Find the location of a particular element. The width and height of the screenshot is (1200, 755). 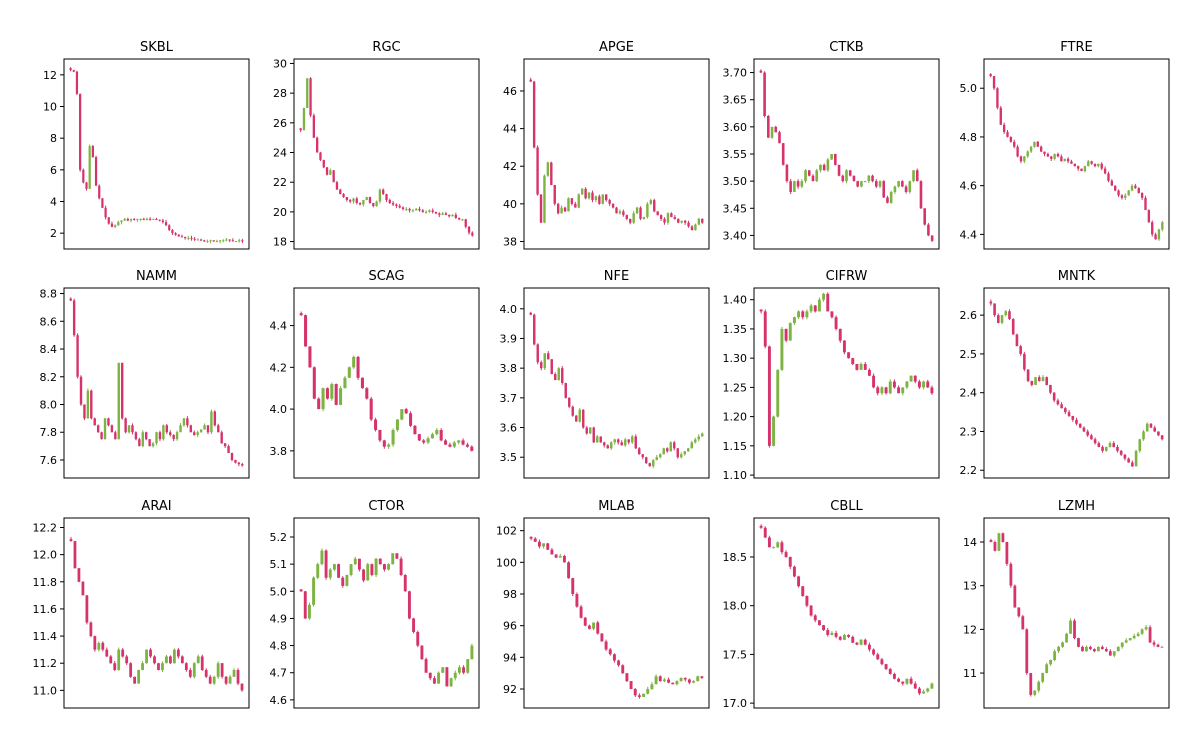

chart-title: CBLL is located at coordinates (846, 506).